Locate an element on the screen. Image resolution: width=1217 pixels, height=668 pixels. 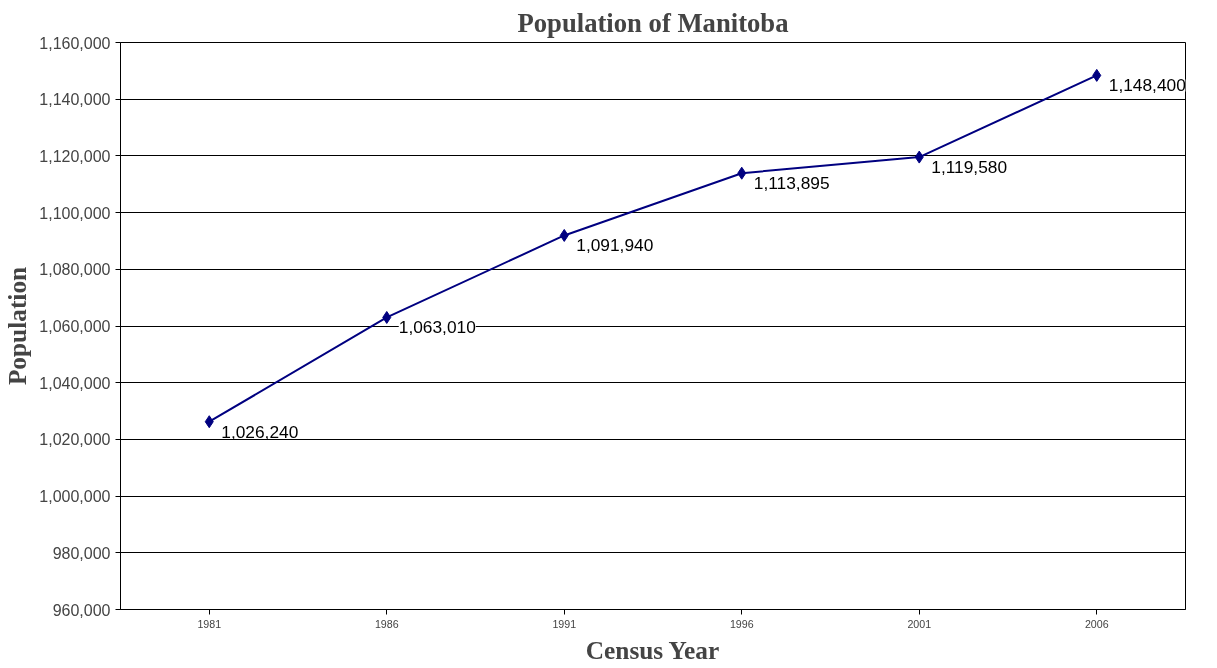
x-tick-label: 2006 is located at coordinates (1096, 623).